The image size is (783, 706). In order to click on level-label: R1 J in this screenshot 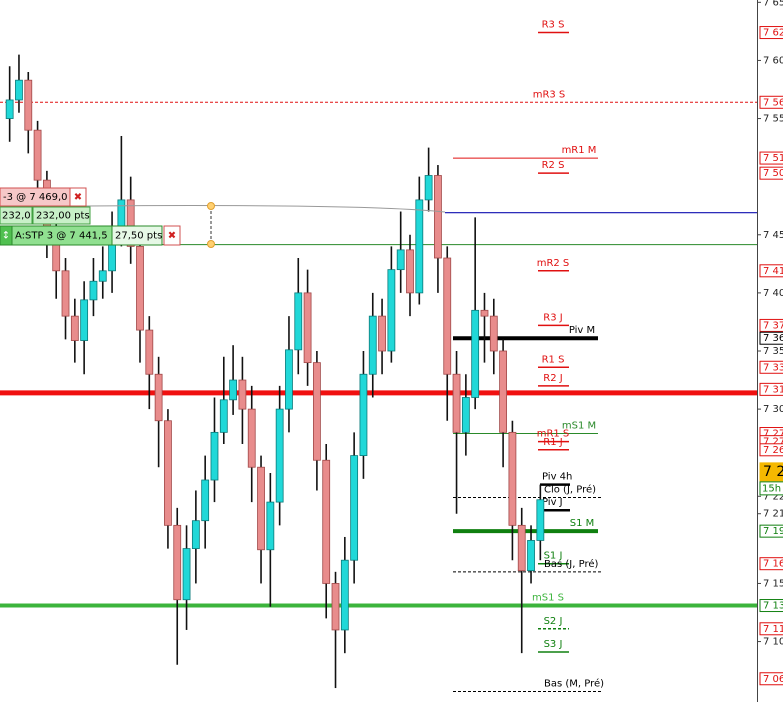, I will do `click(552, 442)`.